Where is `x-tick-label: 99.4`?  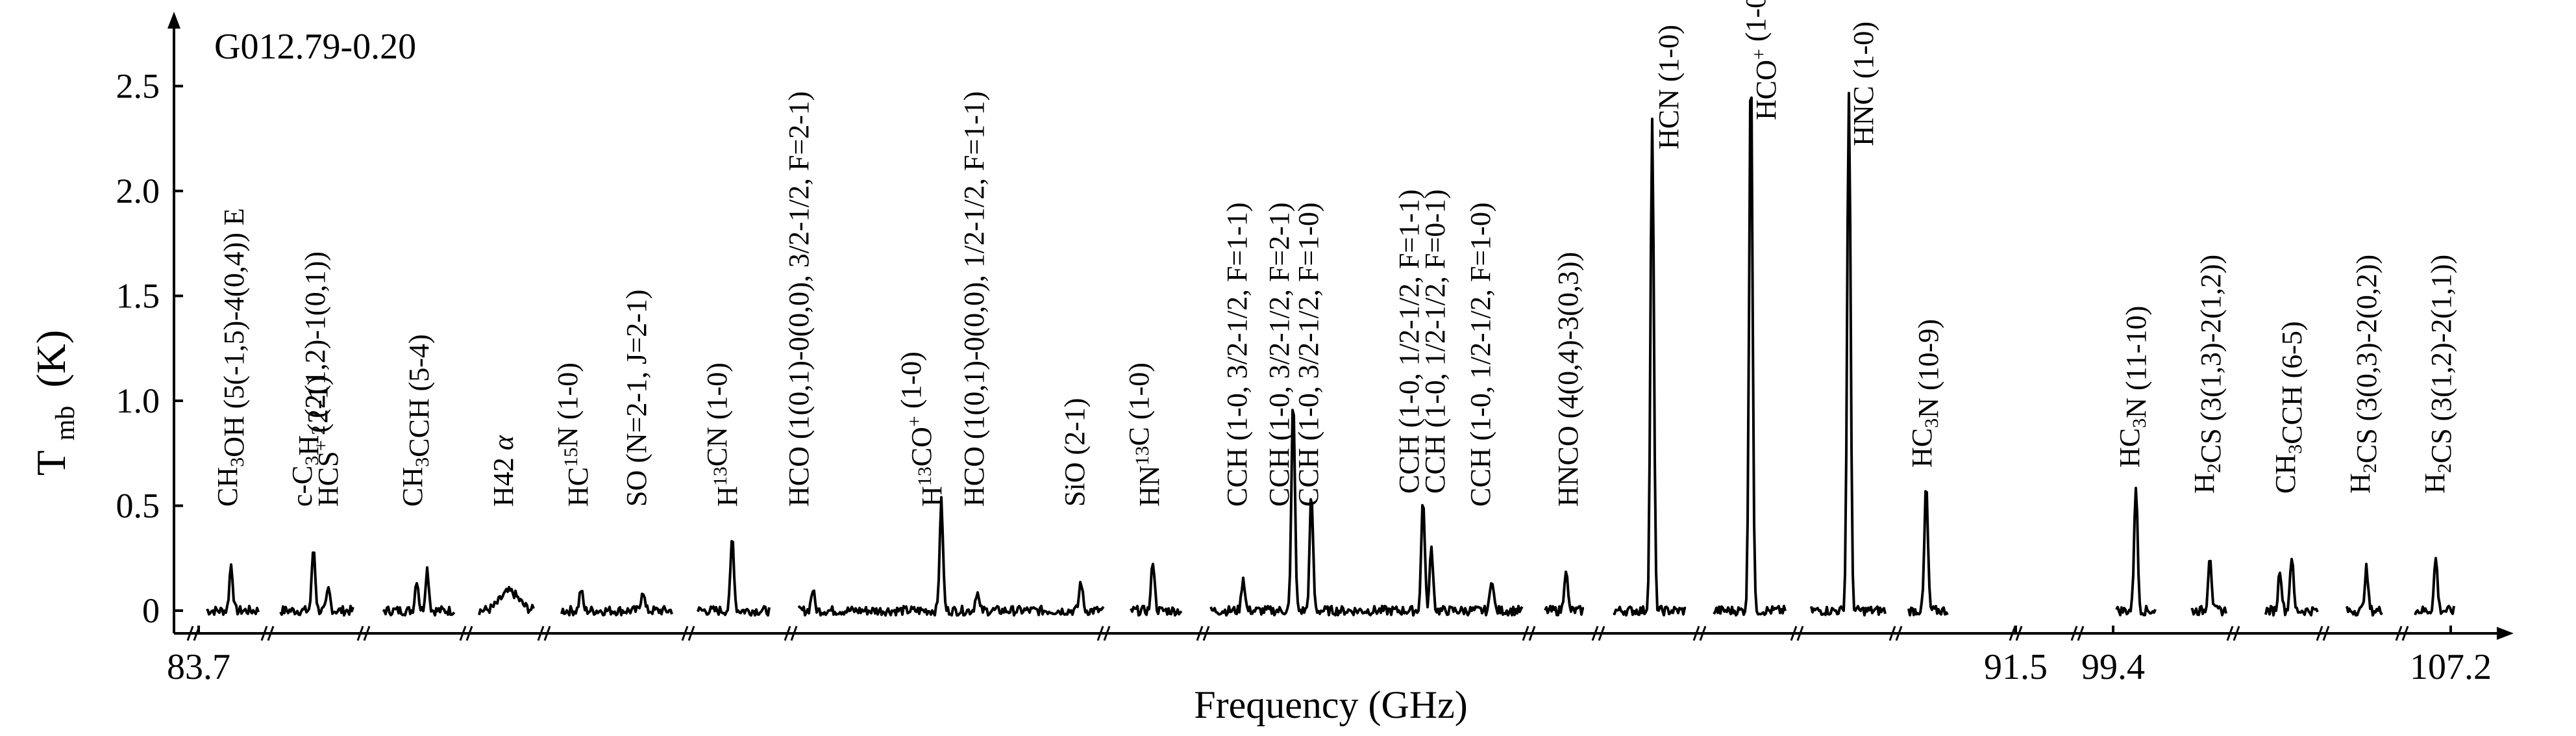
x-tick-label: 99.4 is located at coordinates (2113, 667).